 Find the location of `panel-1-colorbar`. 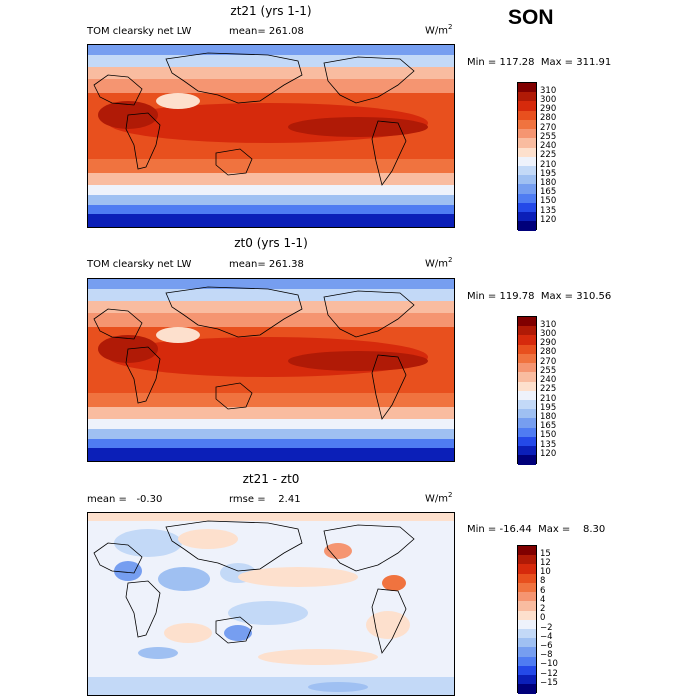

panel-1-colorbar is located at coordinates (527, 156).